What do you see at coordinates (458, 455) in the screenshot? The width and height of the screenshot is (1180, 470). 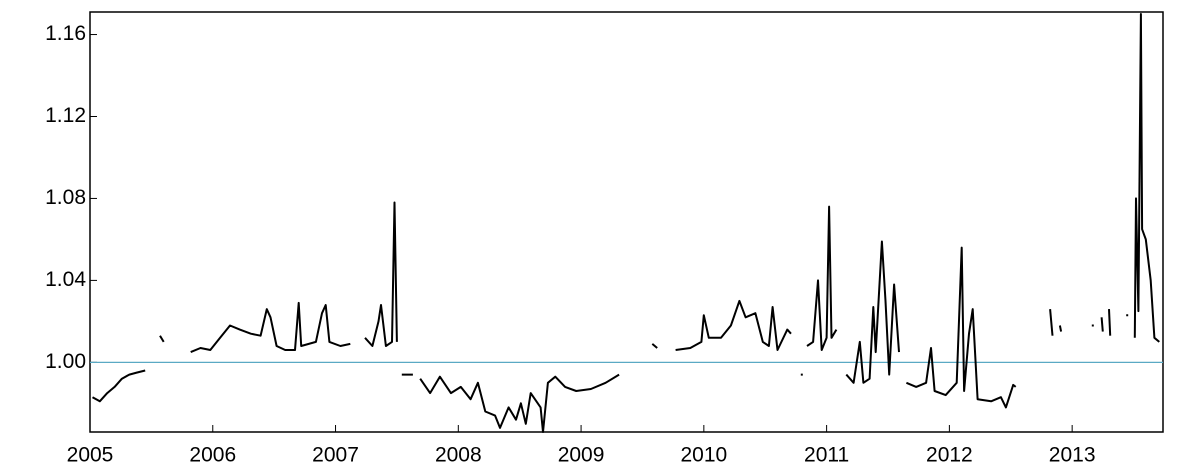 I see `x-tick-label: 2008` at bounding box center [458, 455].